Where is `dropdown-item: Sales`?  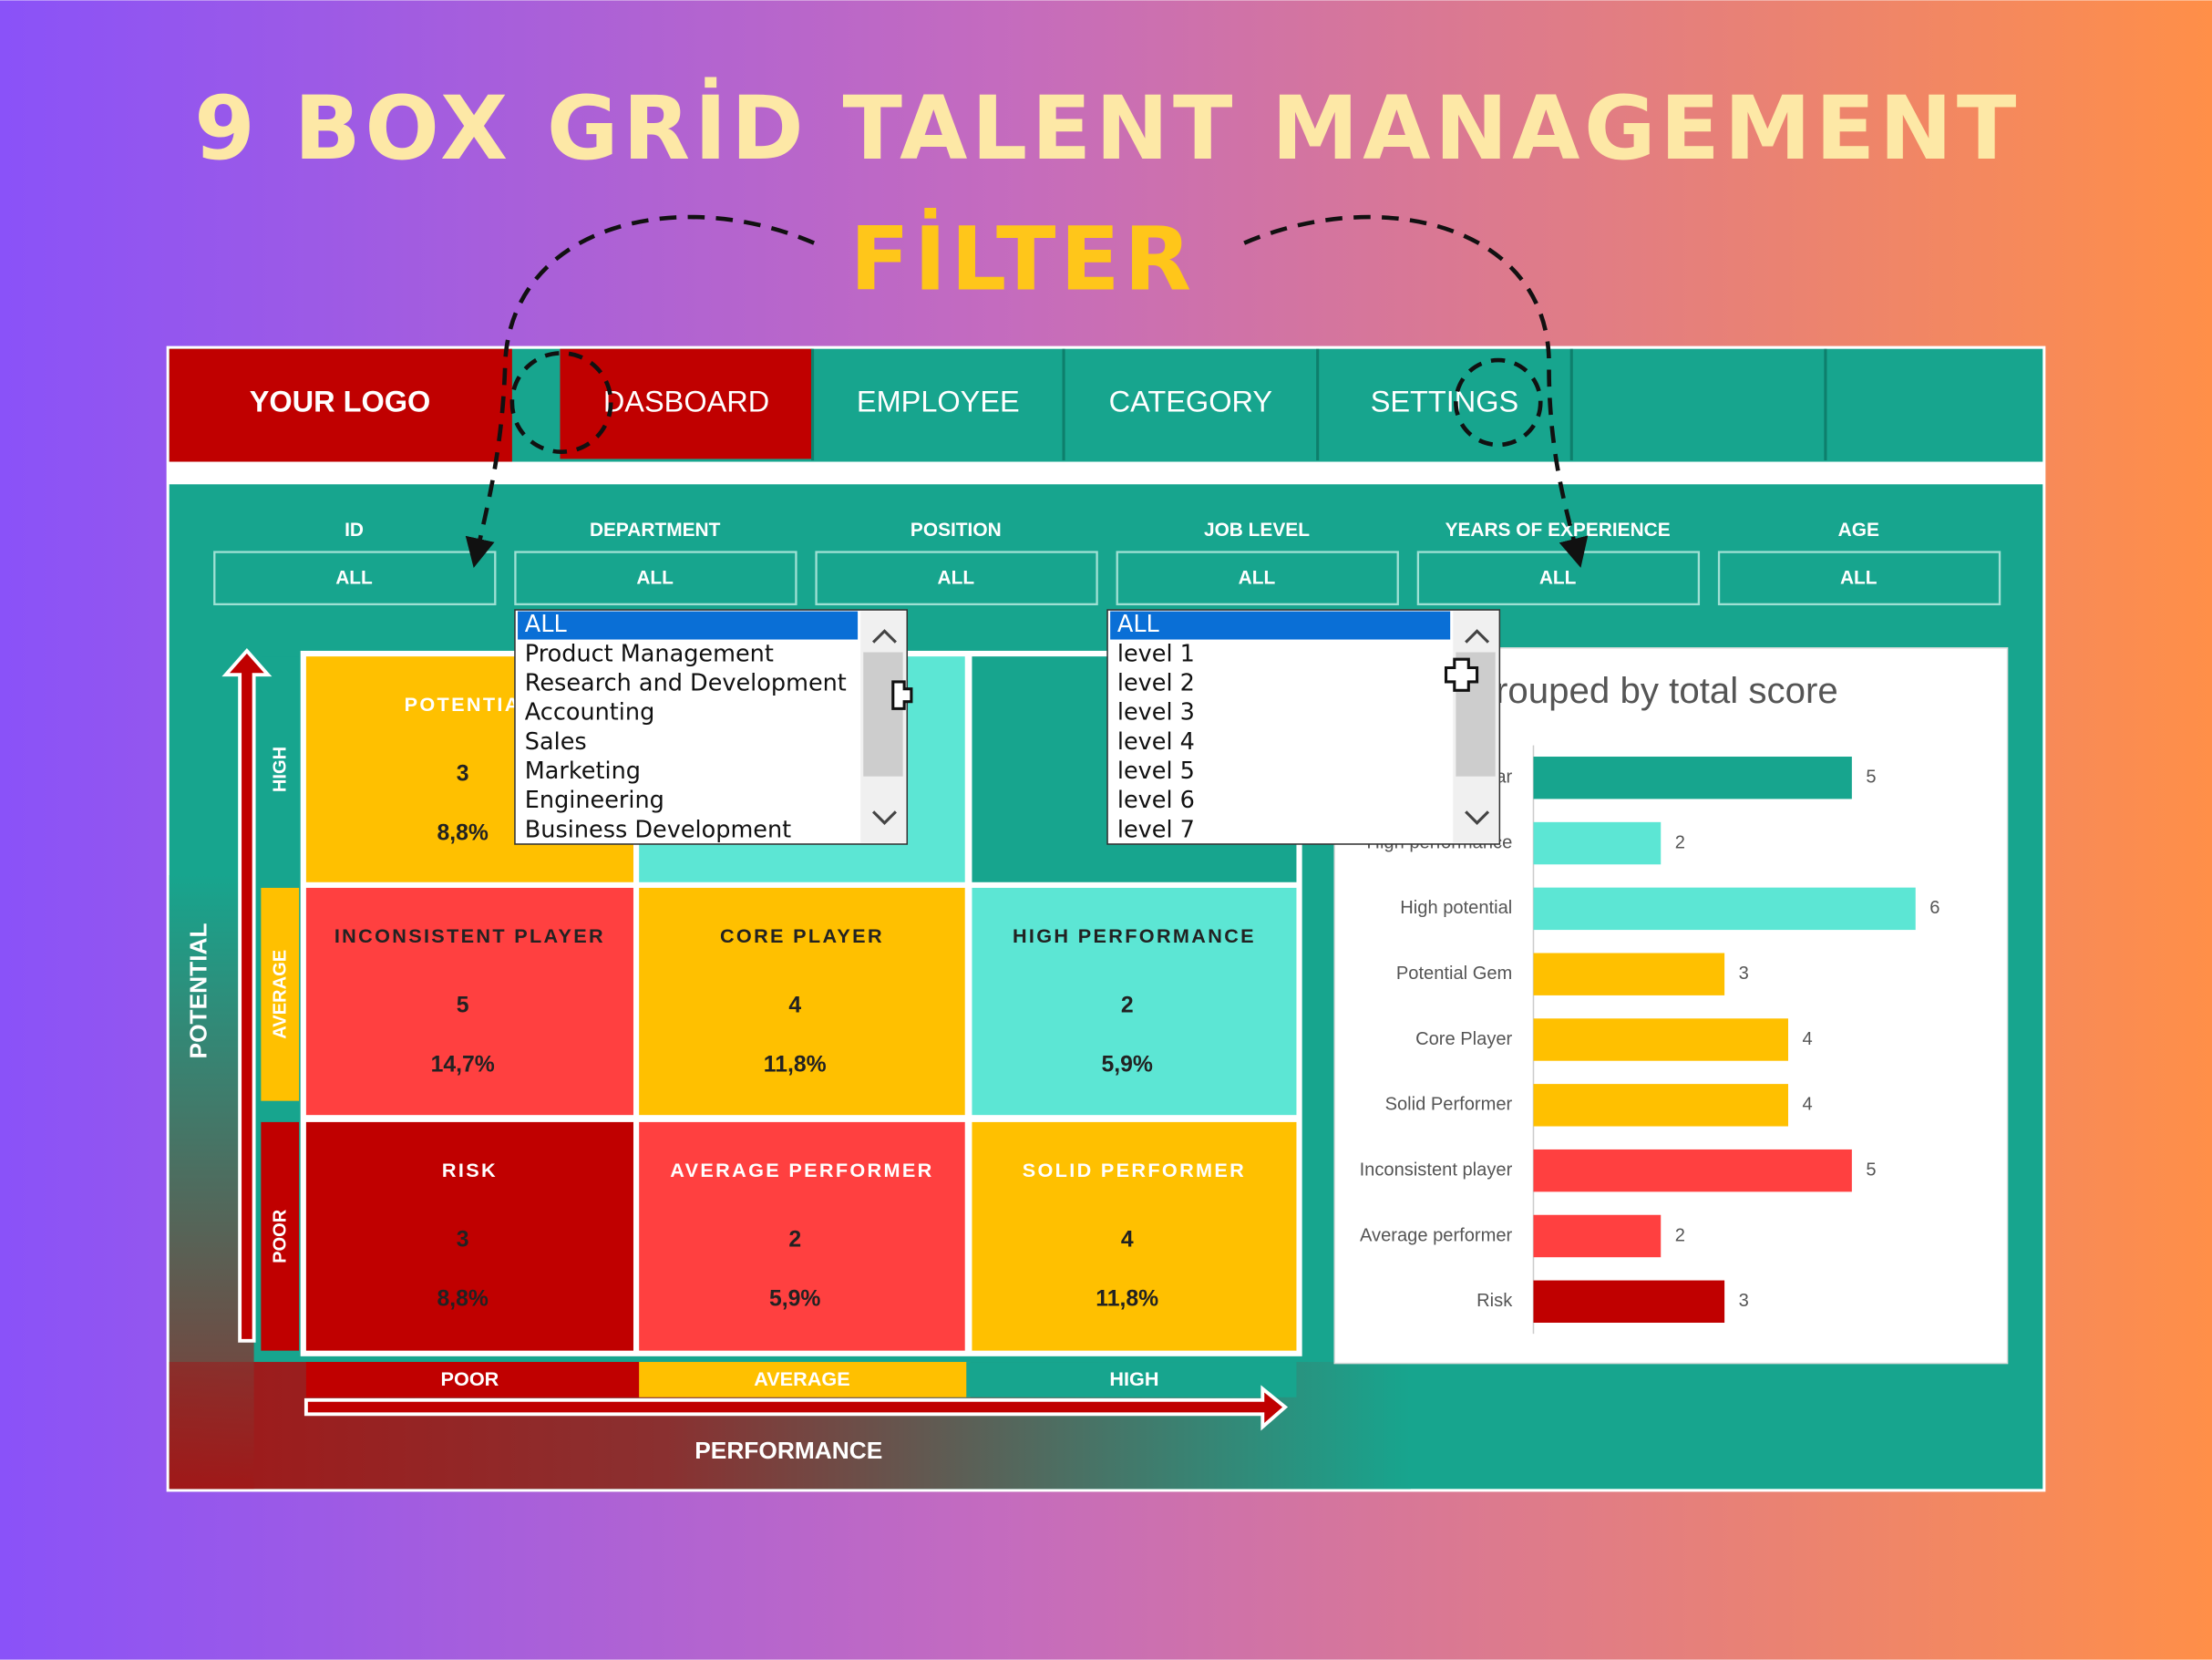
dropdown-item: Sales is located at coordinates (556, 742).